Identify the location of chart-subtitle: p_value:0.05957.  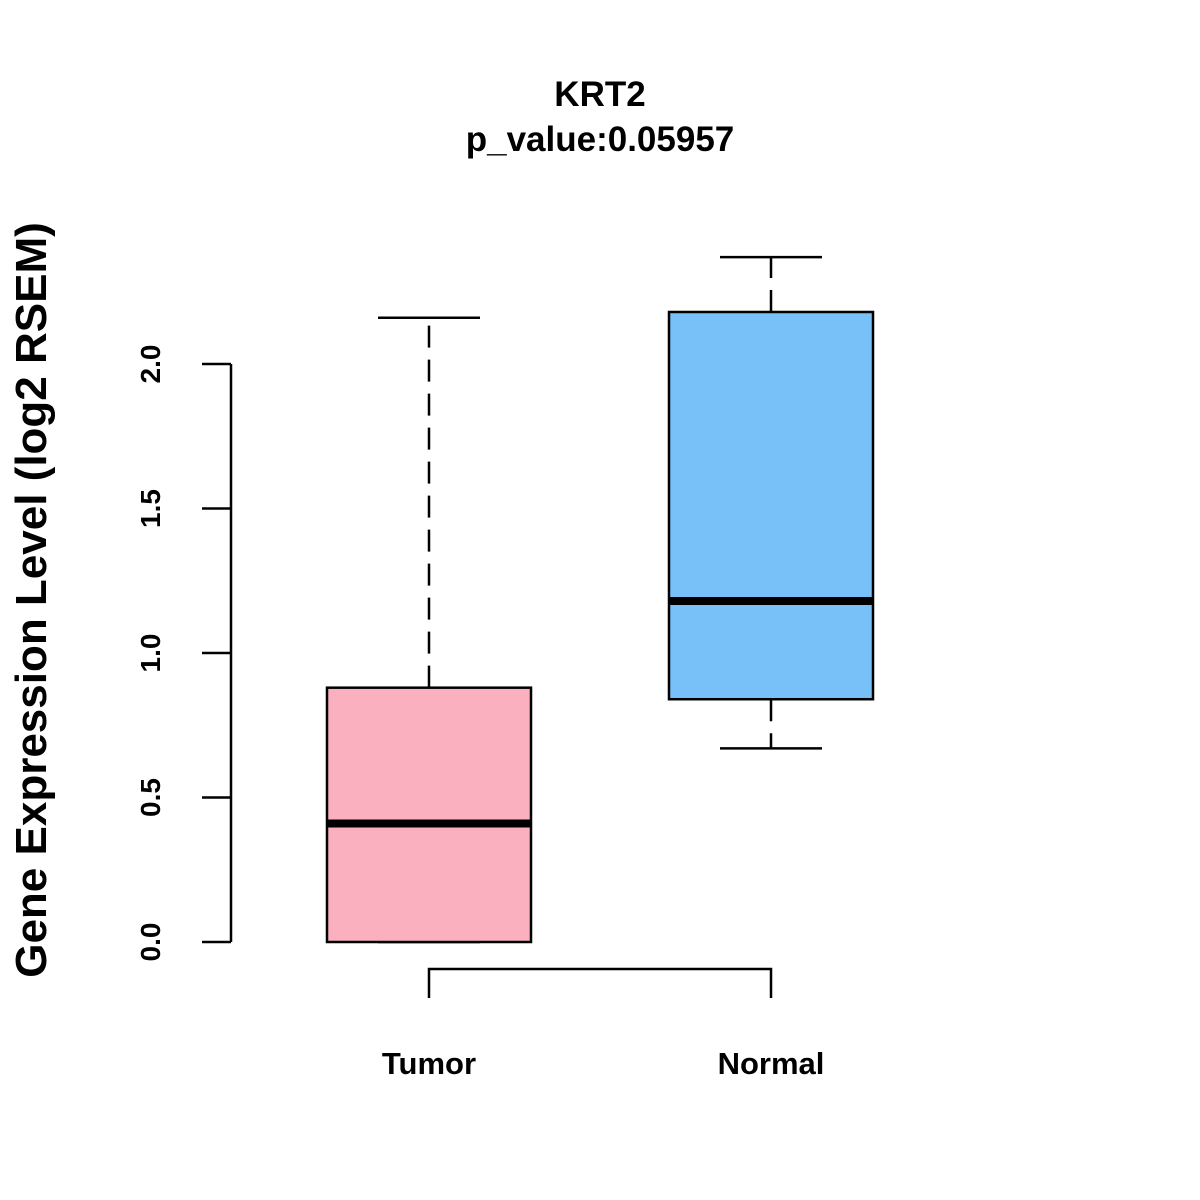
(600, 139).